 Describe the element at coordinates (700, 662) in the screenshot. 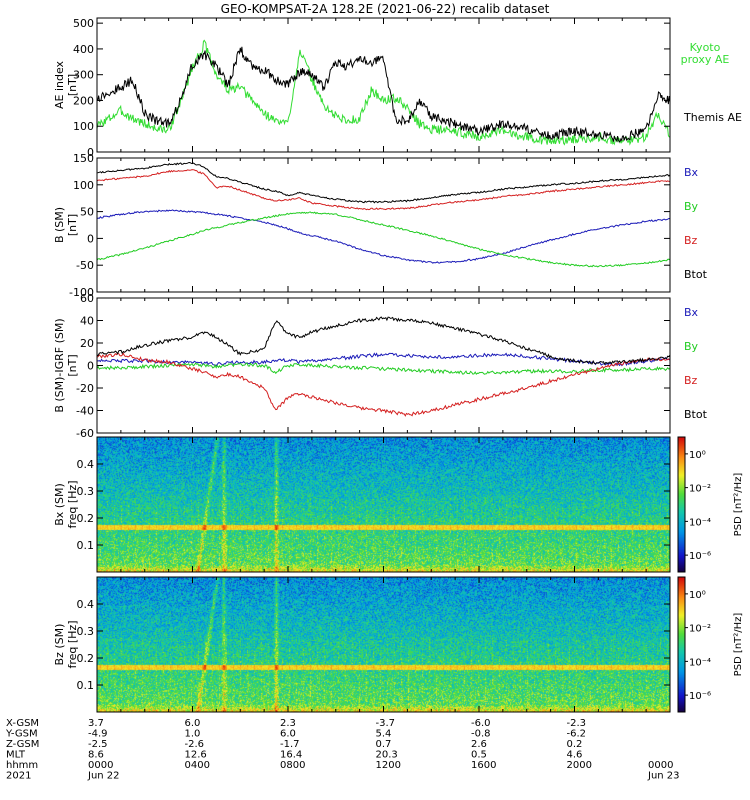

I see `colorbar-tick-label: 10⁻⁴` at that location.